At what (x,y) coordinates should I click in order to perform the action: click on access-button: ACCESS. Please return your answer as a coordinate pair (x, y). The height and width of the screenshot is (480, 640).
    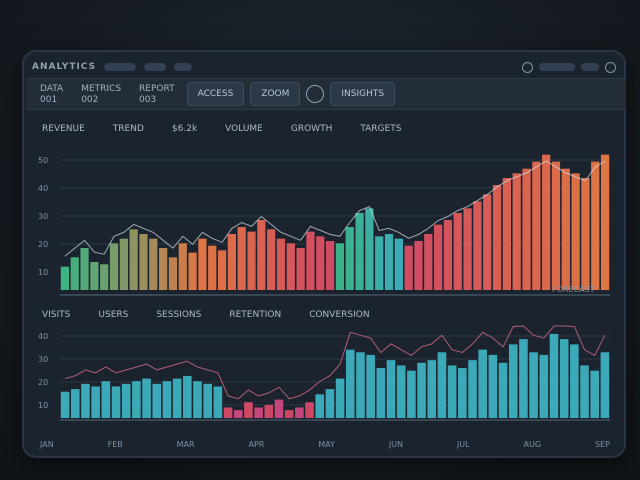
    Looking at the image, I should click on (215, 94).